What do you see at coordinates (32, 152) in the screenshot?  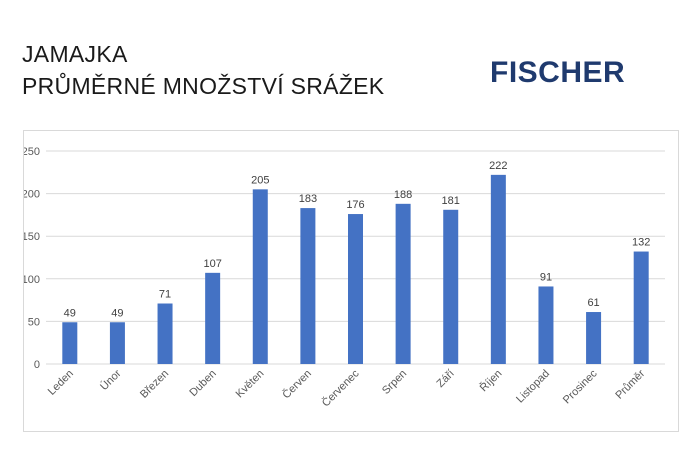 I see `y-tick-label: 250` at bounding box center [32, 152].